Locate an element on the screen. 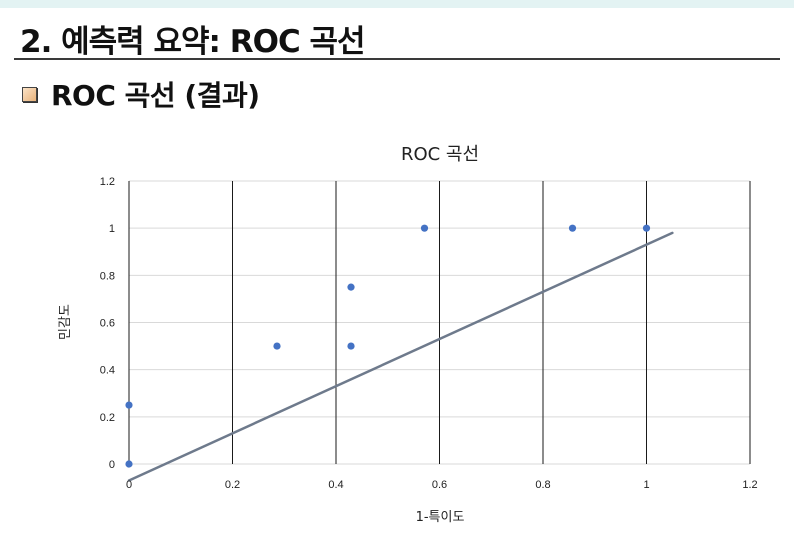  x-tick-label: 0.2 is located at coordinates (232, 485).